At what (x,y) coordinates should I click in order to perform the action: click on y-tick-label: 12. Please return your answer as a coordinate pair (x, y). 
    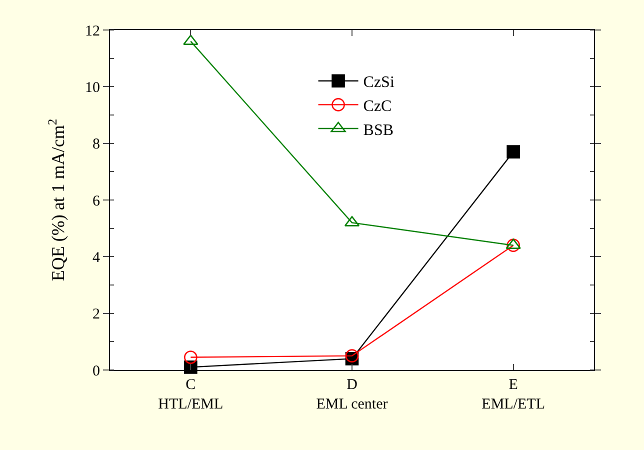
    Looking at the image, I should click on (92, 31).